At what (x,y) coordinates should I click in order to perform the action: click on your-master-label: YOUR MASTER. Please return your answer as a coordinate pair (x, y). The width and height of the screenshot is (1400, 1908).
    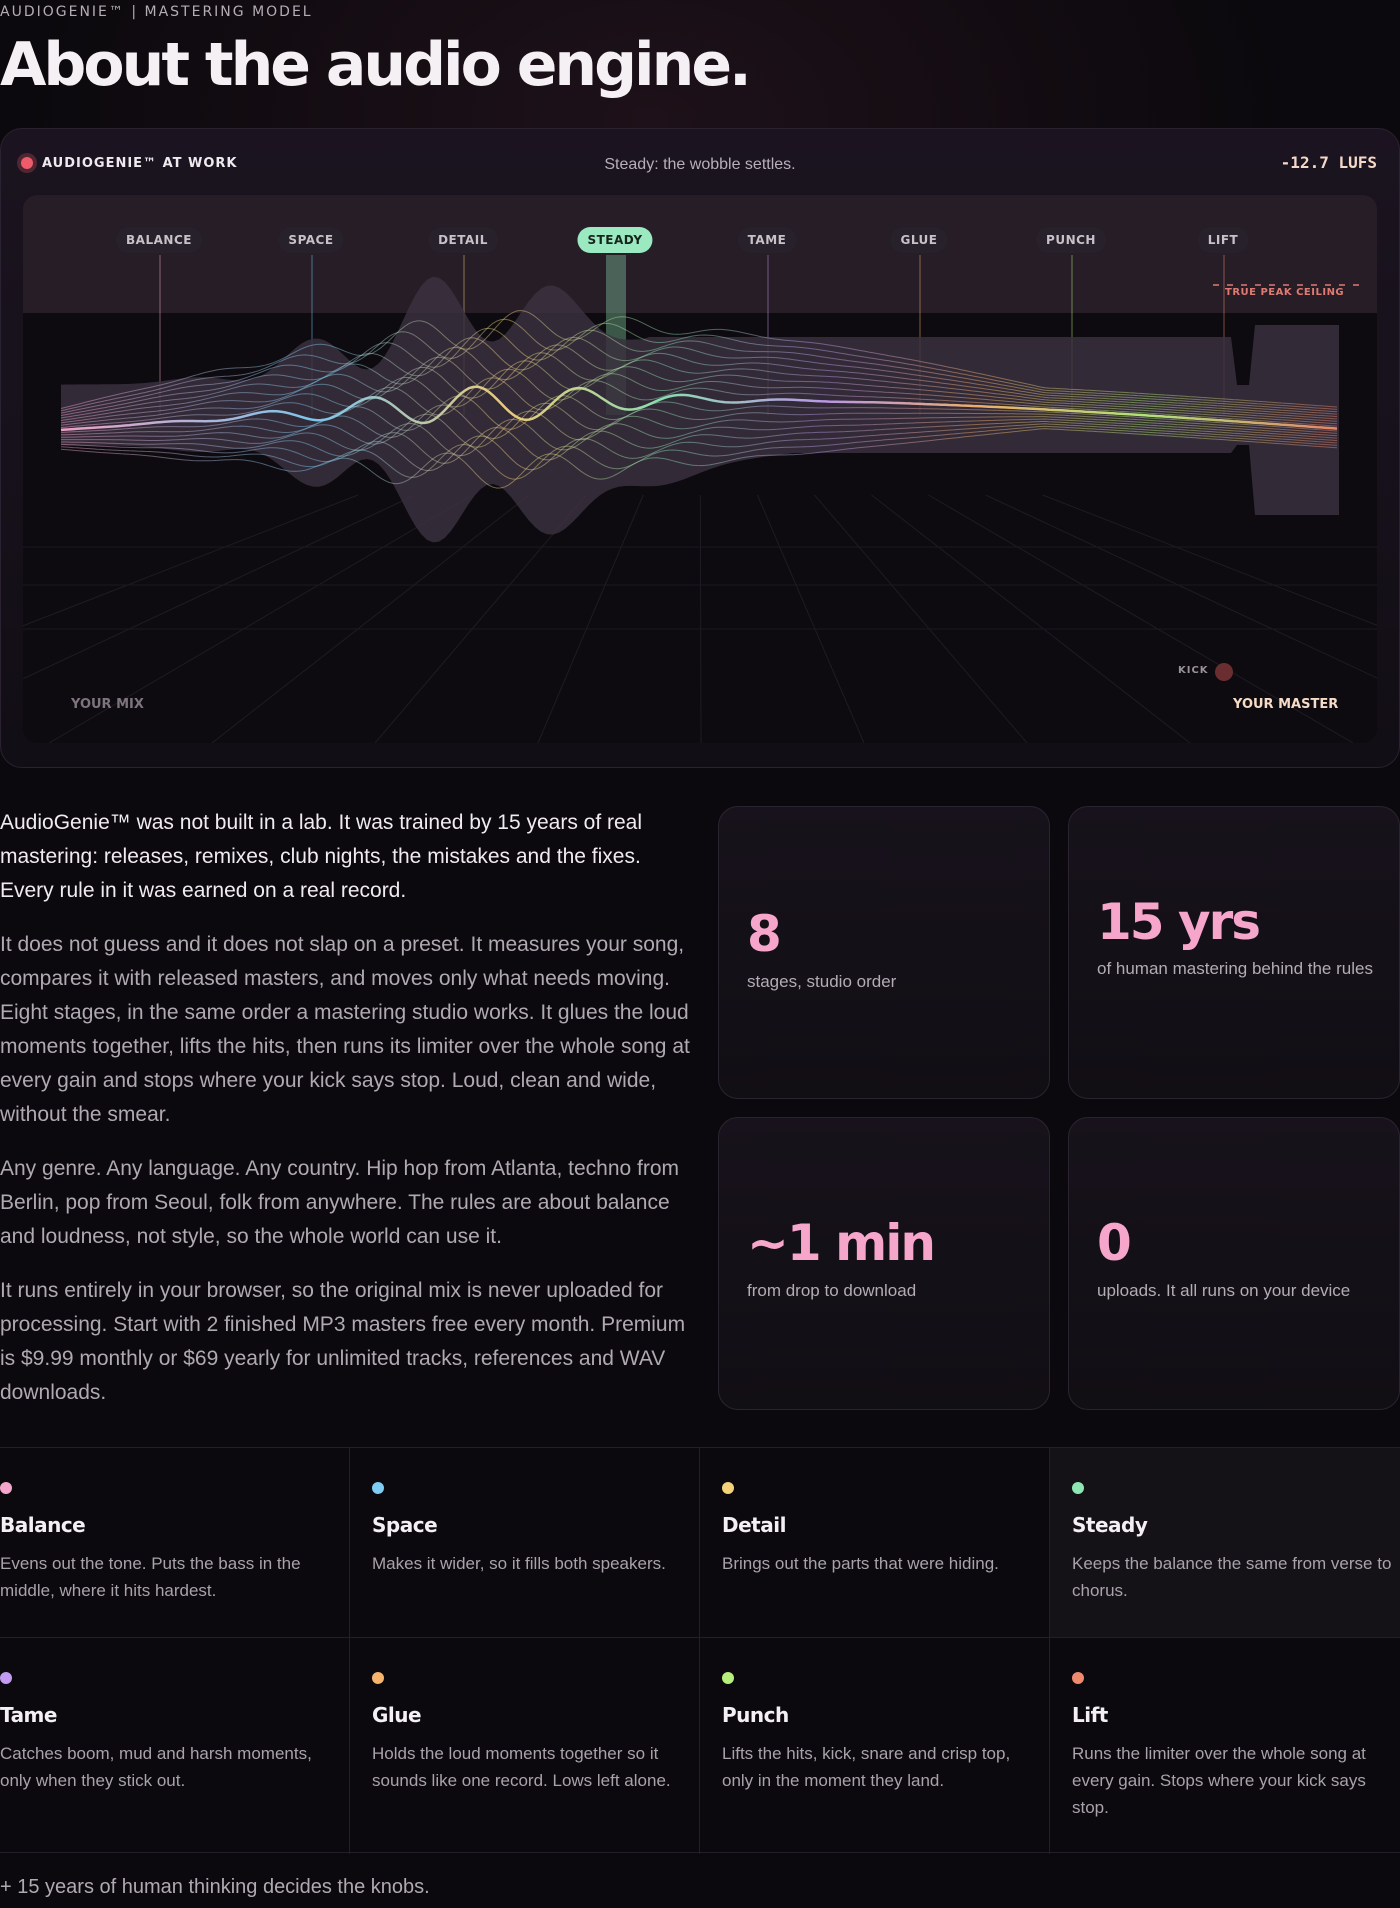
    Looking at the image, I should click on (1286, 704).